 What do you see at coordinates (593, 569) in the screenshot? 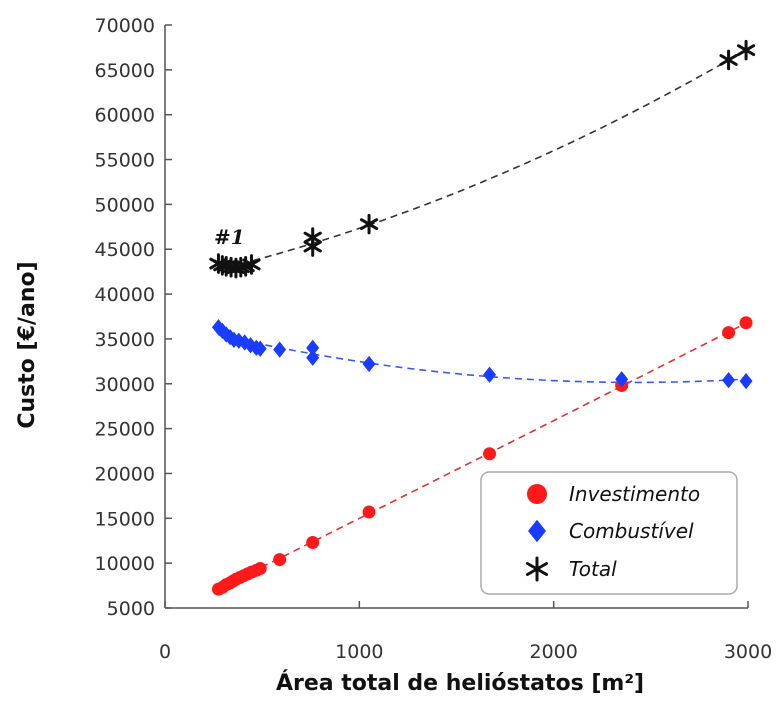
I see `legend-label: Total` at bounding box center [593, 569].